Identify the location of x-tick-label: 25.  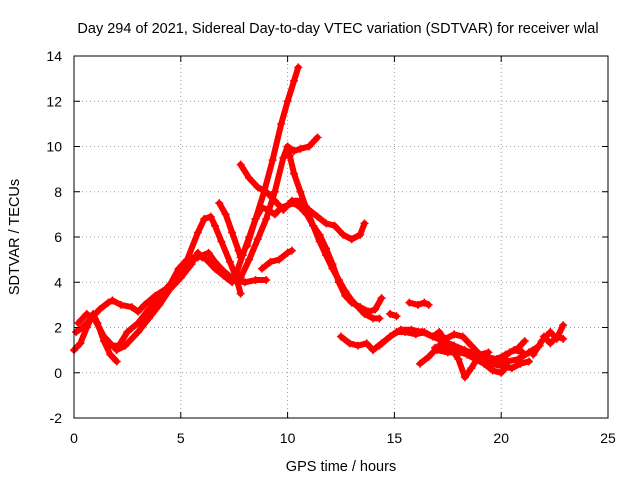
(608, 438).